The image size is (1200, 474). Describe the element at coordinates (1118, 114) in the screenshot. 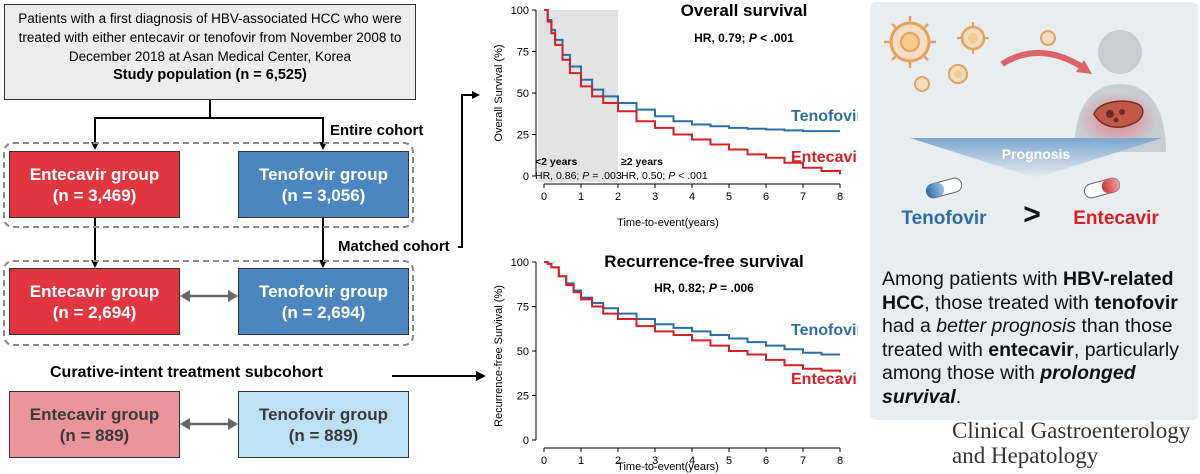

I see `liver-icon` at that location.